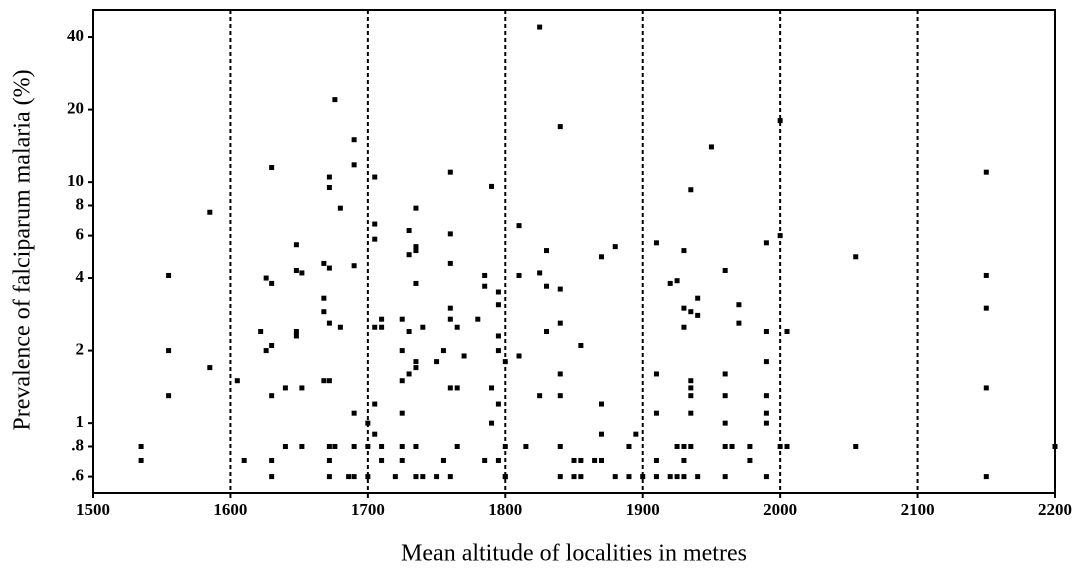  What do you see at coordinates (505, 509) in the screenshot?
I see `x-tick-label: 1800` at bounding box center [505, 509].